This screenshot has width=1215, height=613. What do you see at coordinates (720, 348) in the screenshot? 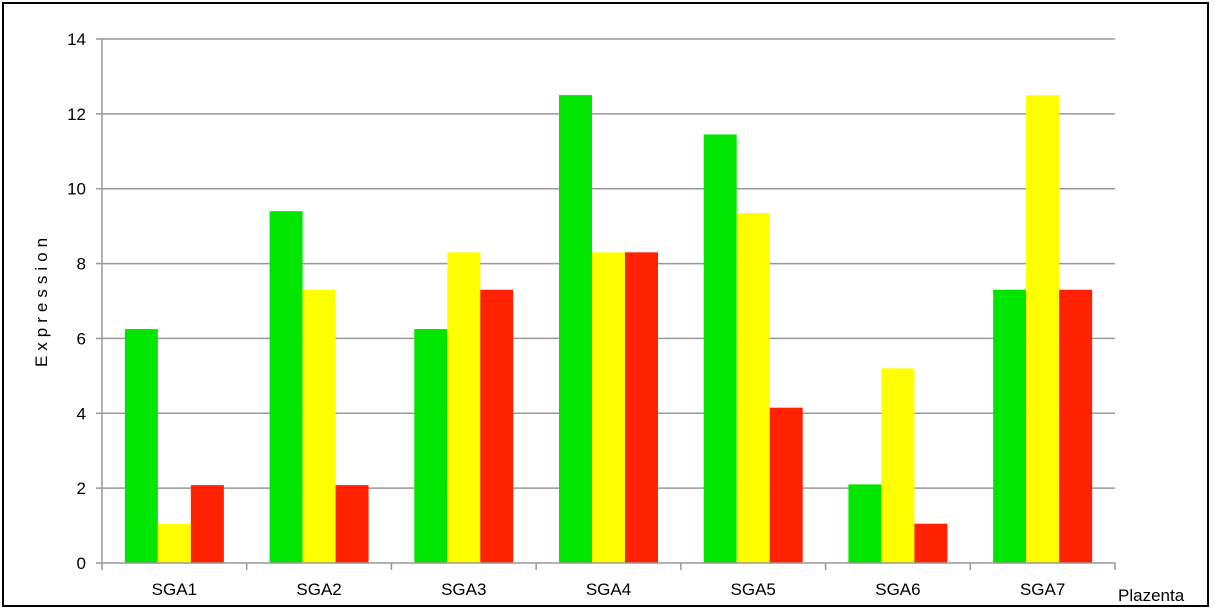
I see `bar-sga5-s1` at bounding box center [720, 348].